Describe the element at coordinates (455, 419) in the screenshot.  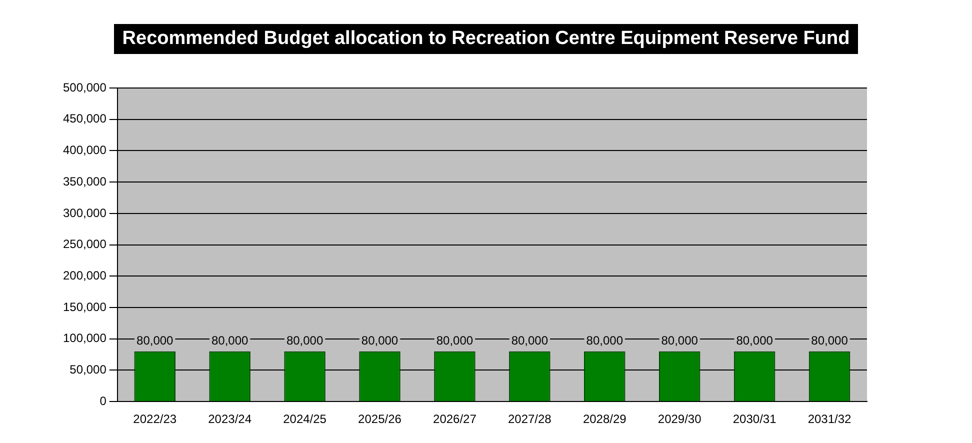
I see `x-tick-label: 2026/27` at that location.